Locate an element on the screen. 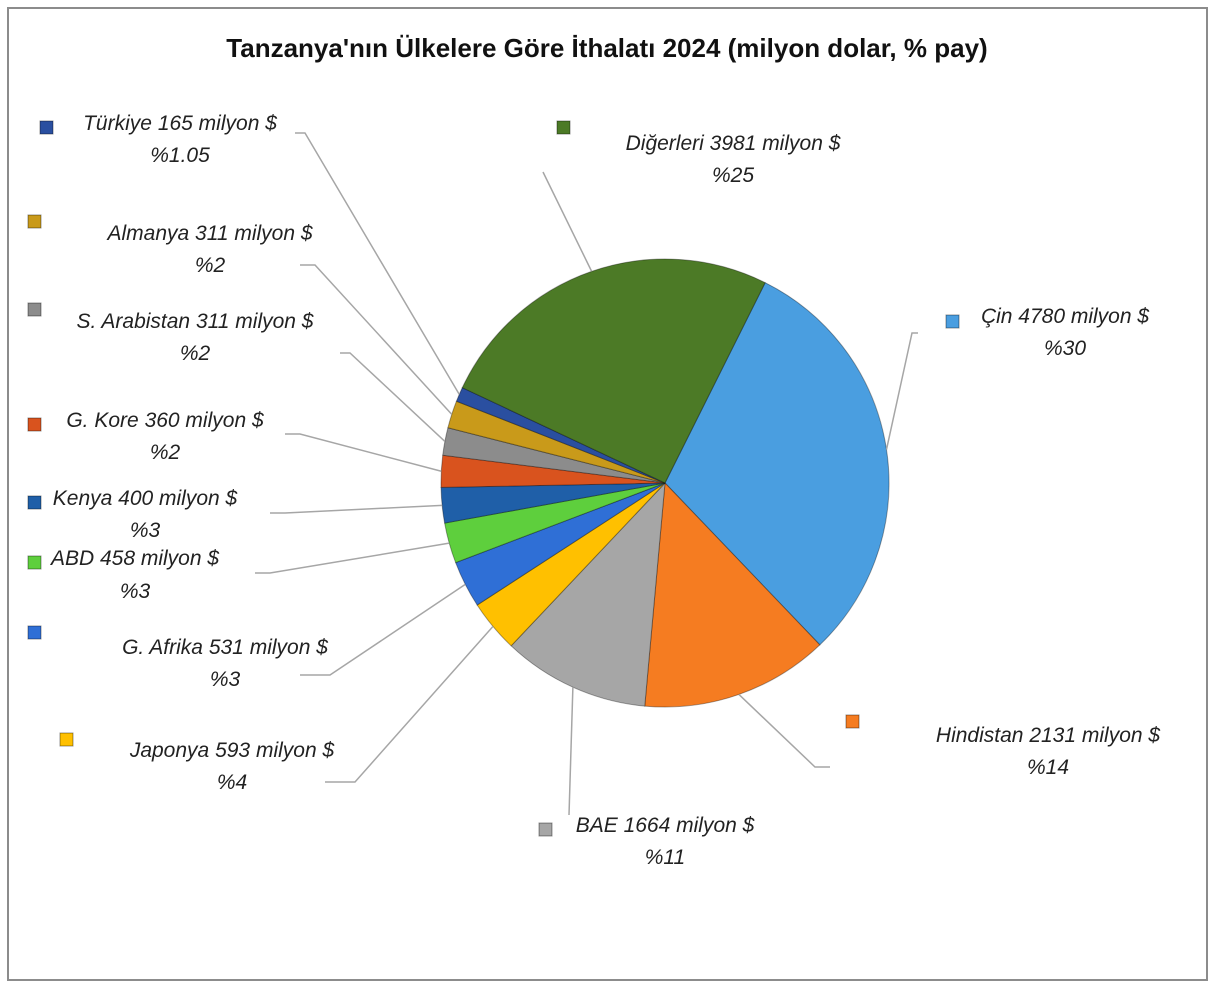  data-label: BAE 1664 milyon $ is located at coordinates (665, 825).